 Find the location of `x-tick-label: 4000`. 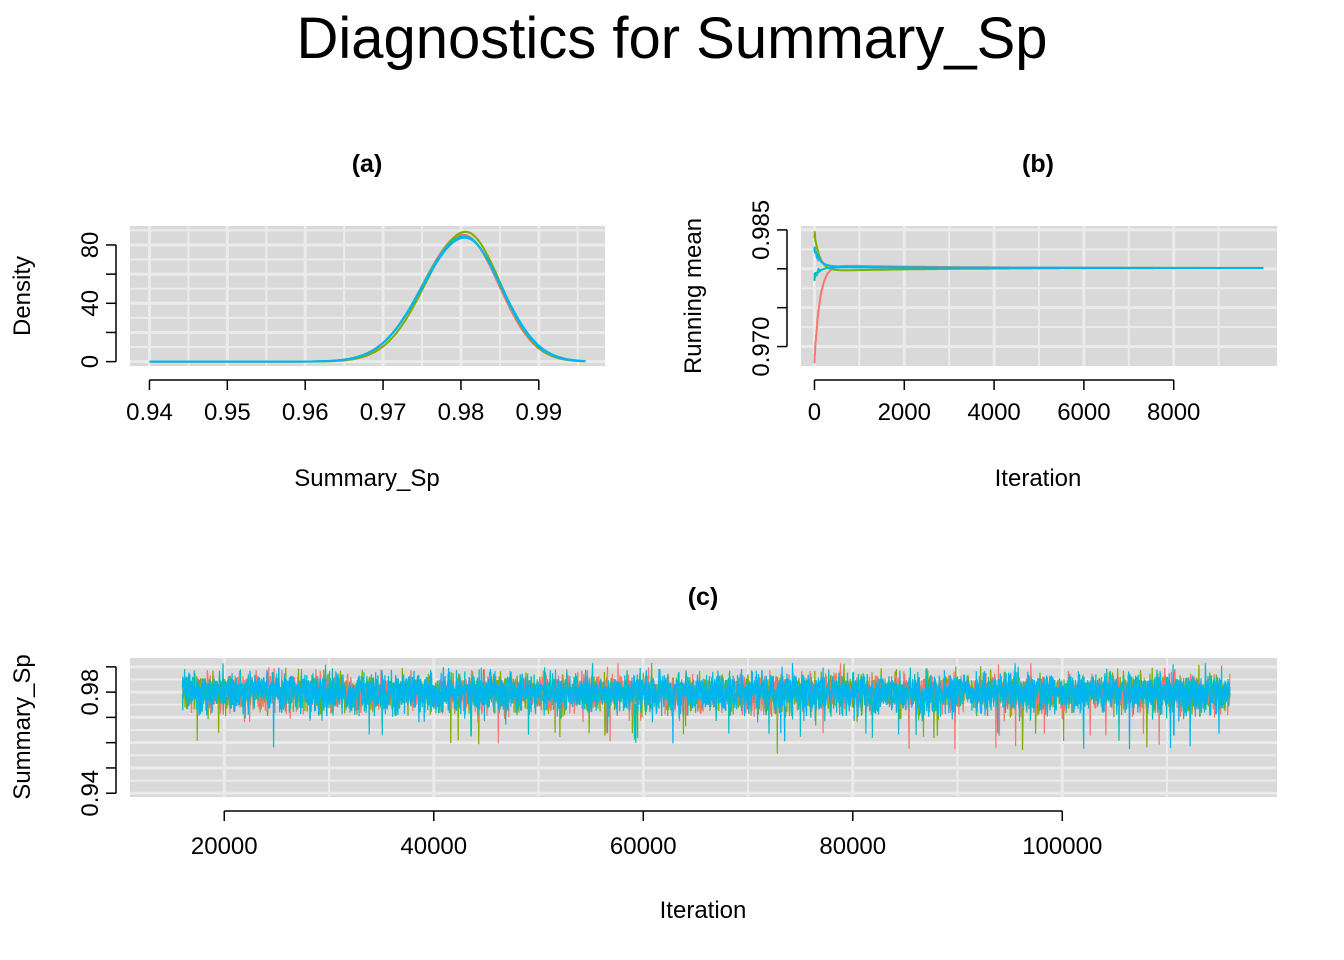

x-tick-label: 4000 is located at coordinates (993, 412).